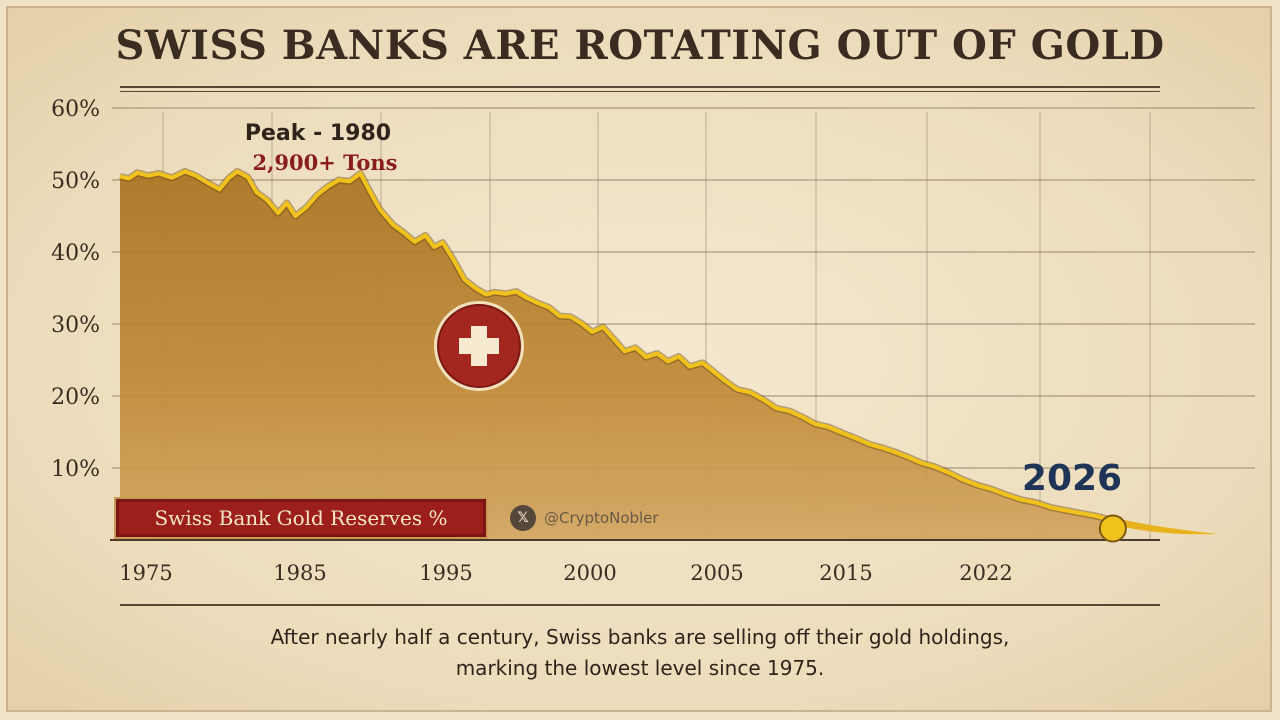 This screenshot has height=720, width=1280. I want to click on chart-title: SWISS BANKS ARE ROTATING OUT OF GOLD, so click(640, 45).